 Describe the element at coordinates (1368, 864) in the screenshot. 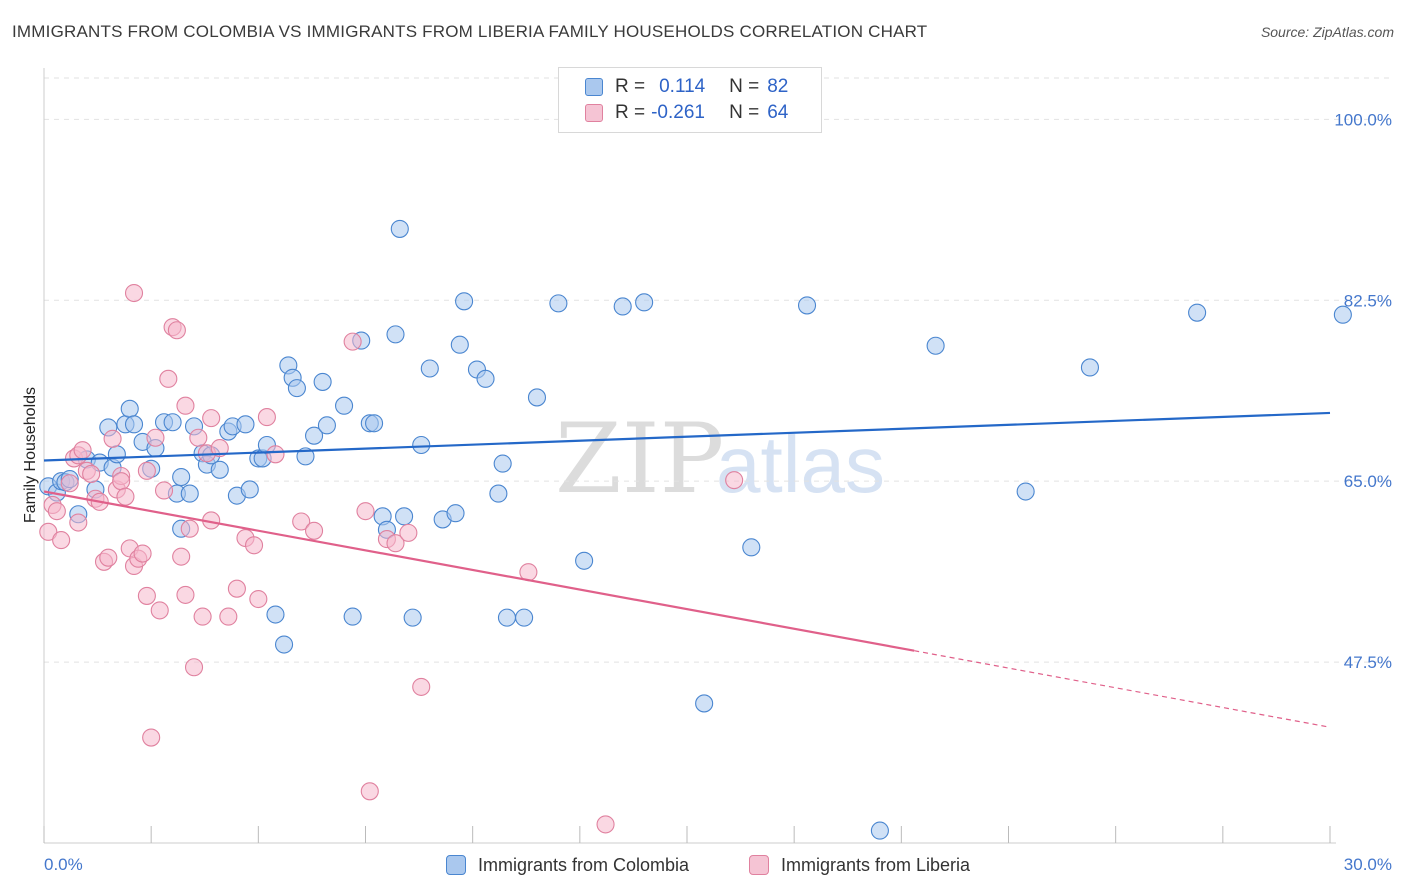

I see `x-tick-label-max: 30.0%` at that location.